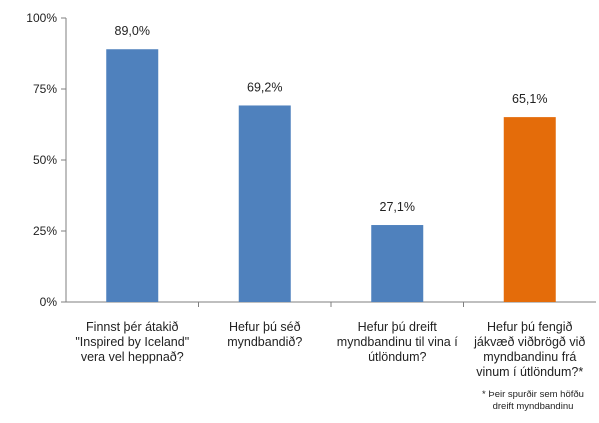  Describe the element at coordinates (264, 342) in the screenshot. I see `category-label-line: myndbandið?` at that location.